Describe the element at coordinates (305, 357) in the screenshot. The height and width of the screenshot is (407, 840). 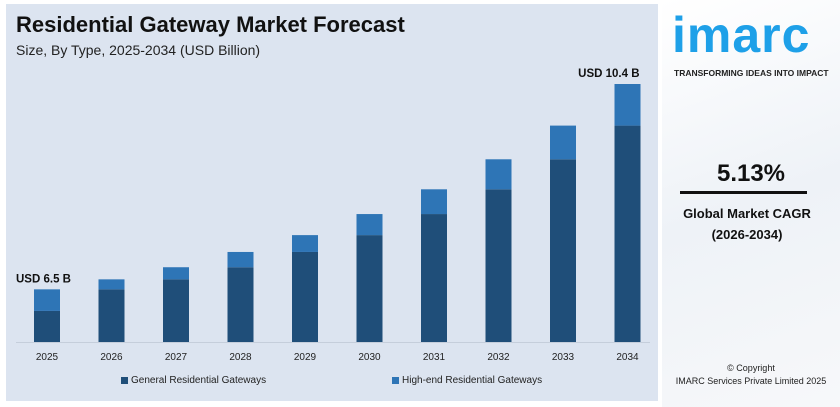
I see `x-tick-label: 2029` at that location.